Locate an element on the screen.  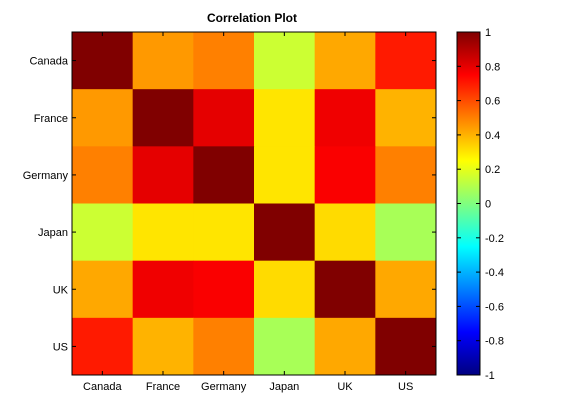
chart-title: Correlation Plot is located at coordinates (252, 18).